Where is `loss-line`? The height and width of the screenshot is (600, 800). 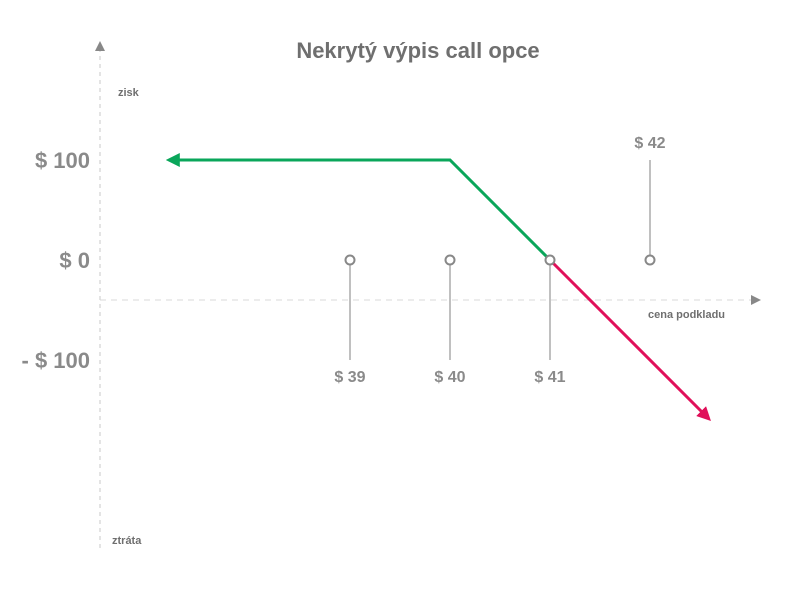
loss-line is located at coordinates (629, 339).